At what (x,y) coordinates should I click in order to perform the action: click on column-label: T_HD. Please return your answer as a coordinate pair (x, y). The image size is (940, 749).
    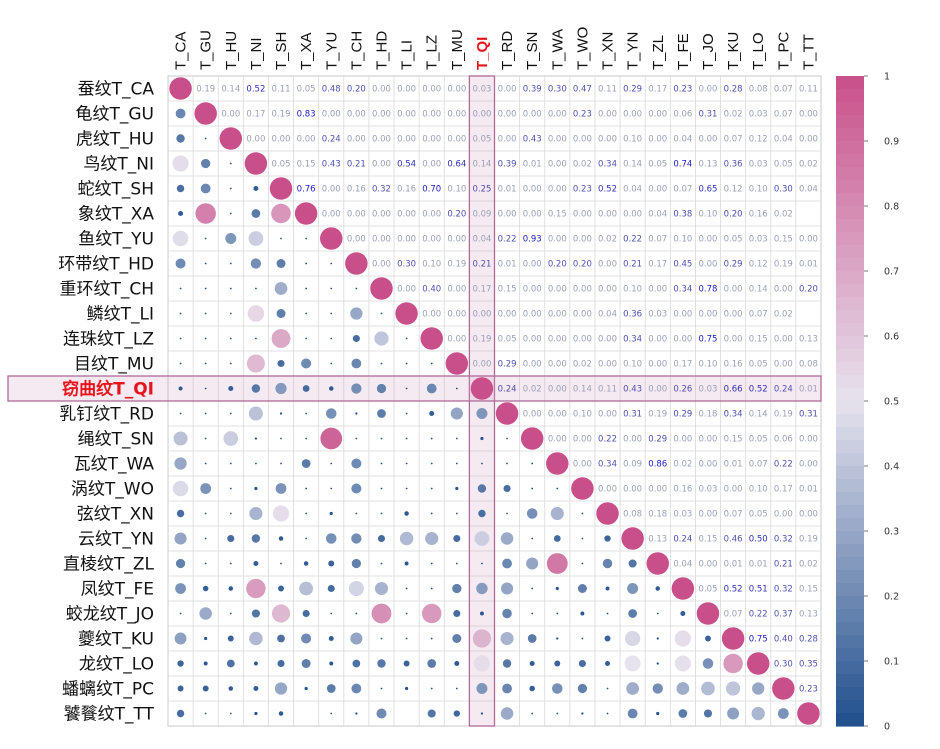
    Looking at the image, I should click on (381, 50).